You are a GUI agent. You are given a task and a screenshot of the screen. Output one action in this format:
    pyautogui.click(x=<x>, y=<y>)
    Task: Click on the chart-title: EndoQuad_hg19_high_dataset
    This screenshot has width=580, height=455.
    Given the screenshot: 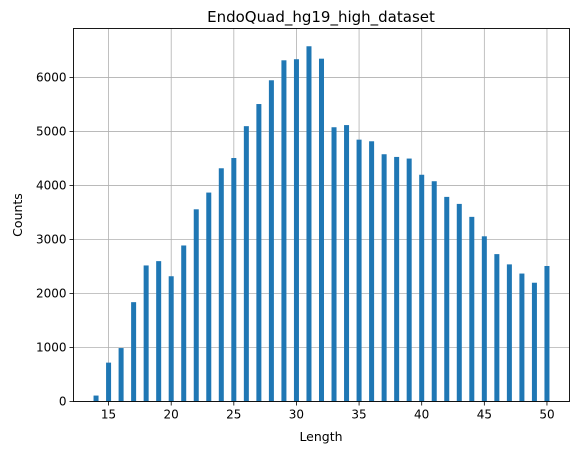 What is the action you would take?
    pyautogui.click(x=321, y=17)
    